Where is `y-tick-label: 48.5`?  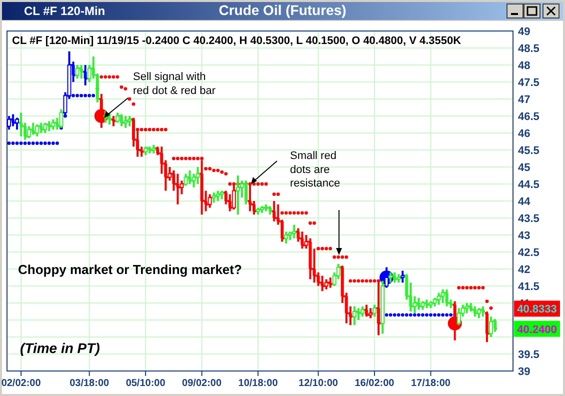
y-tick-label: 48.5 is located at coordinates (529, 49).